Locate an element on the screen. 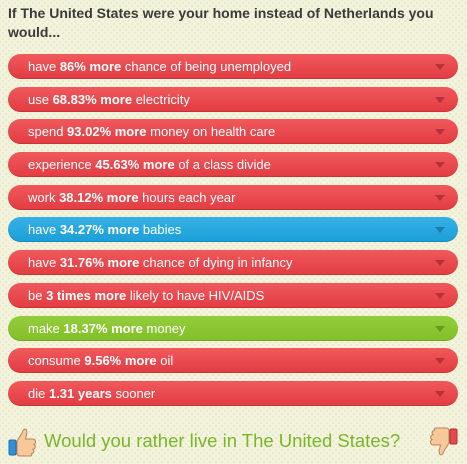 The height and width of the screenshot is (464, 467). fact-value: 68.83% more is located at coordinates (92, 99).